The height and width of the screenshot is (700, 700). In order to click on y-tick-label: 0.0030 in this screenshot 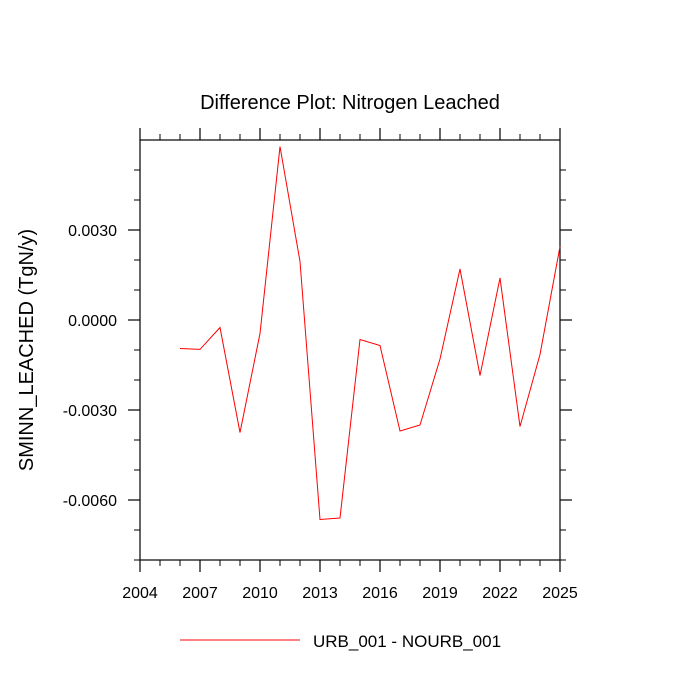, I will do `click(92, 231)`.